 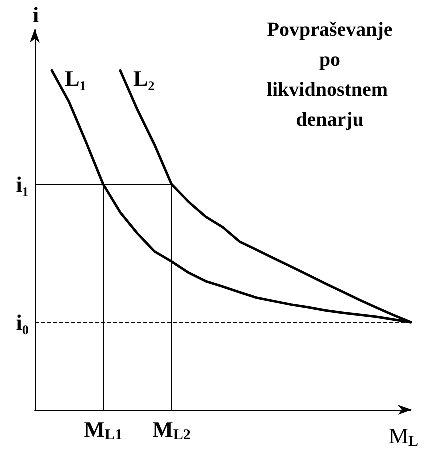 I want to click on y-axis-title: i, so click(x=36, y=15).